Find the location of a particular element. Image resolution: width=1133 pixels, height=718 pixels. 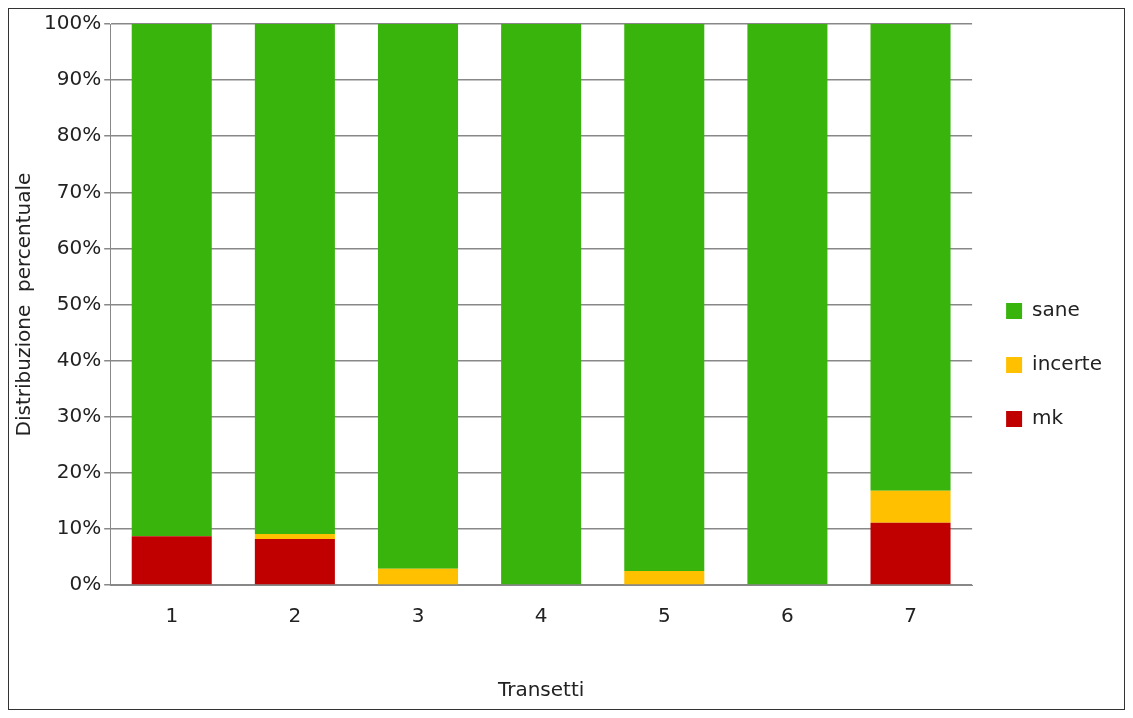

x-tick-label: 3 is located at coordinates (418, 615).